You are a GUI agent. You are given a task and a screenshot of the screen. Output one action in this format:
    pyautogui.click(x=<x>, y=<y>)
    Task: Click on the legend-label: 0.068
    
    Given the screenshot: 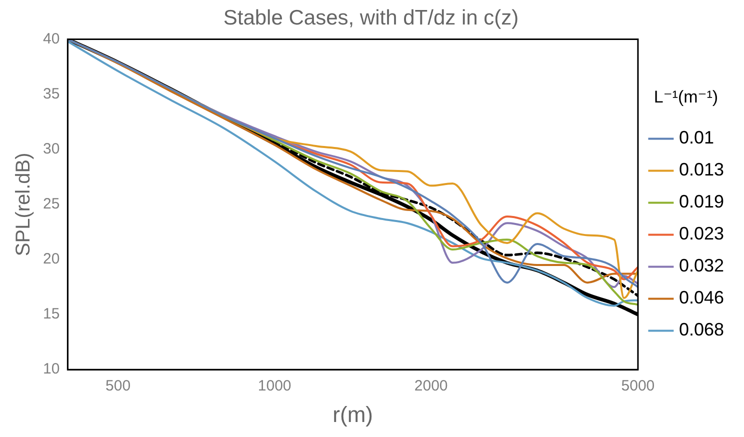 What is the action you would take?
    pyautogui.click(x=701, y=330)
    